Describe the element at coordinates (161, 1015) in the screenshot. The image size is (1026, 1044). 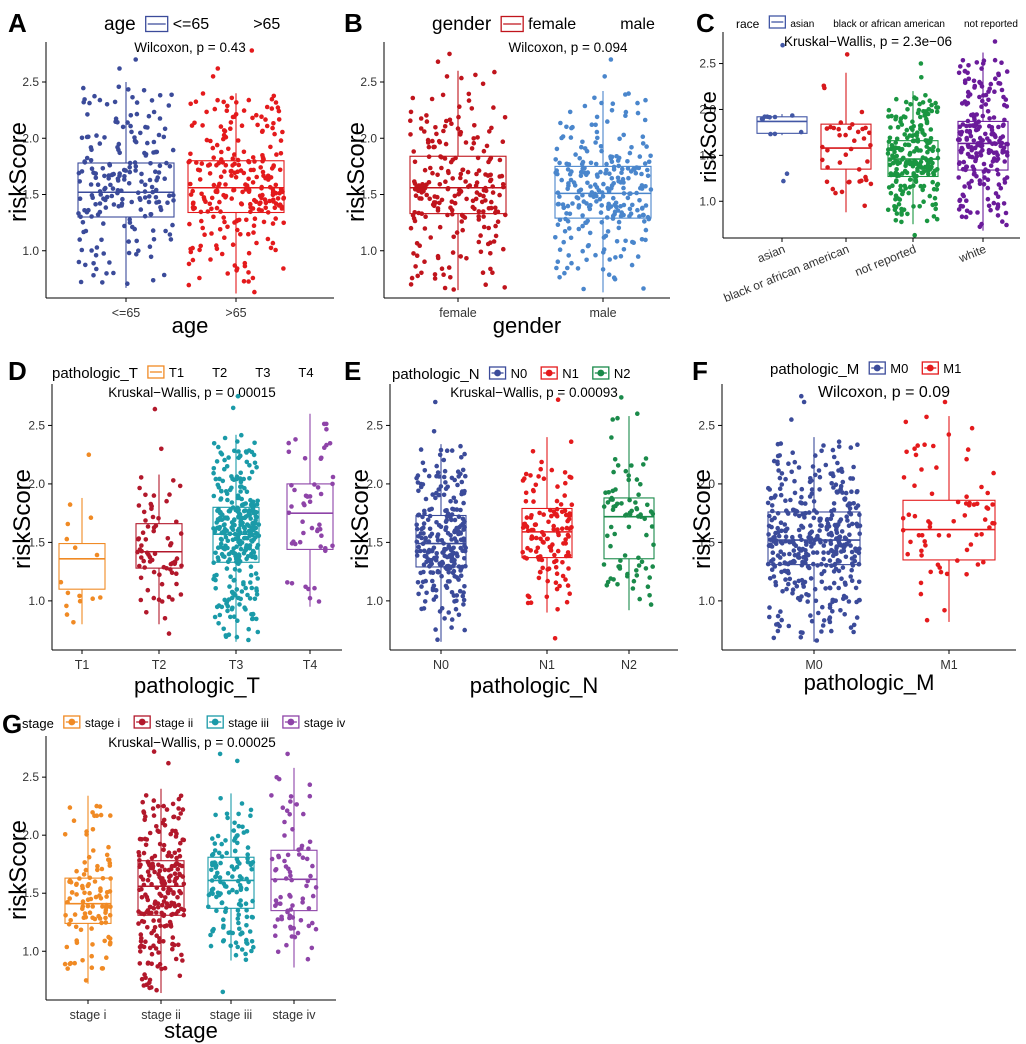
I see `x-tick-label: stage ii` at that location.